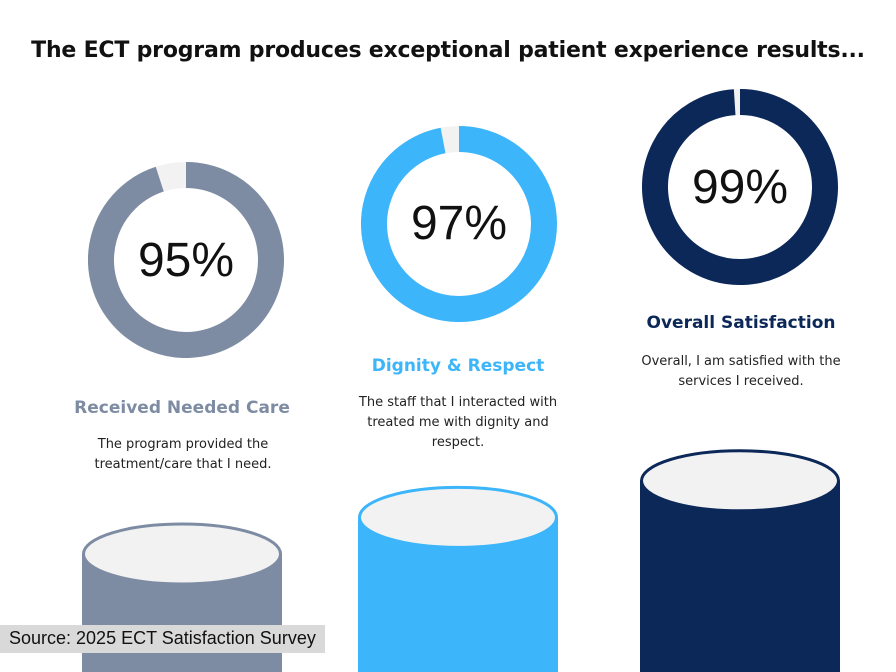 The height and width of the screenshot is (672, 896). I want to click on cylinder-overall-satisfaction, so click(740, 560).